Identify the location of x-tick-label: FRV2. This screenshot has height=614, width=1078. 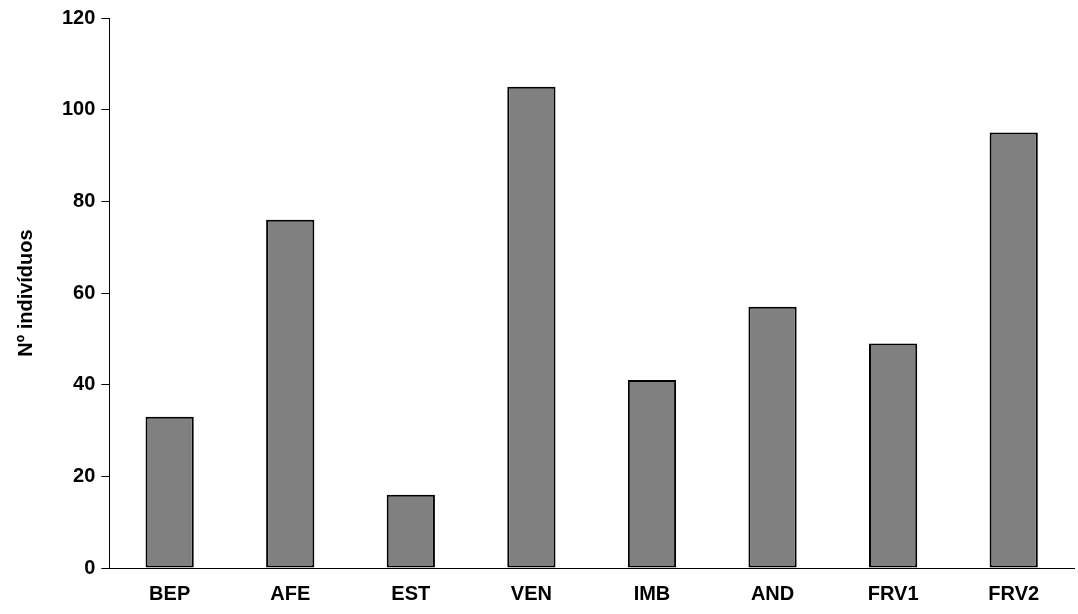
(1014, 592).